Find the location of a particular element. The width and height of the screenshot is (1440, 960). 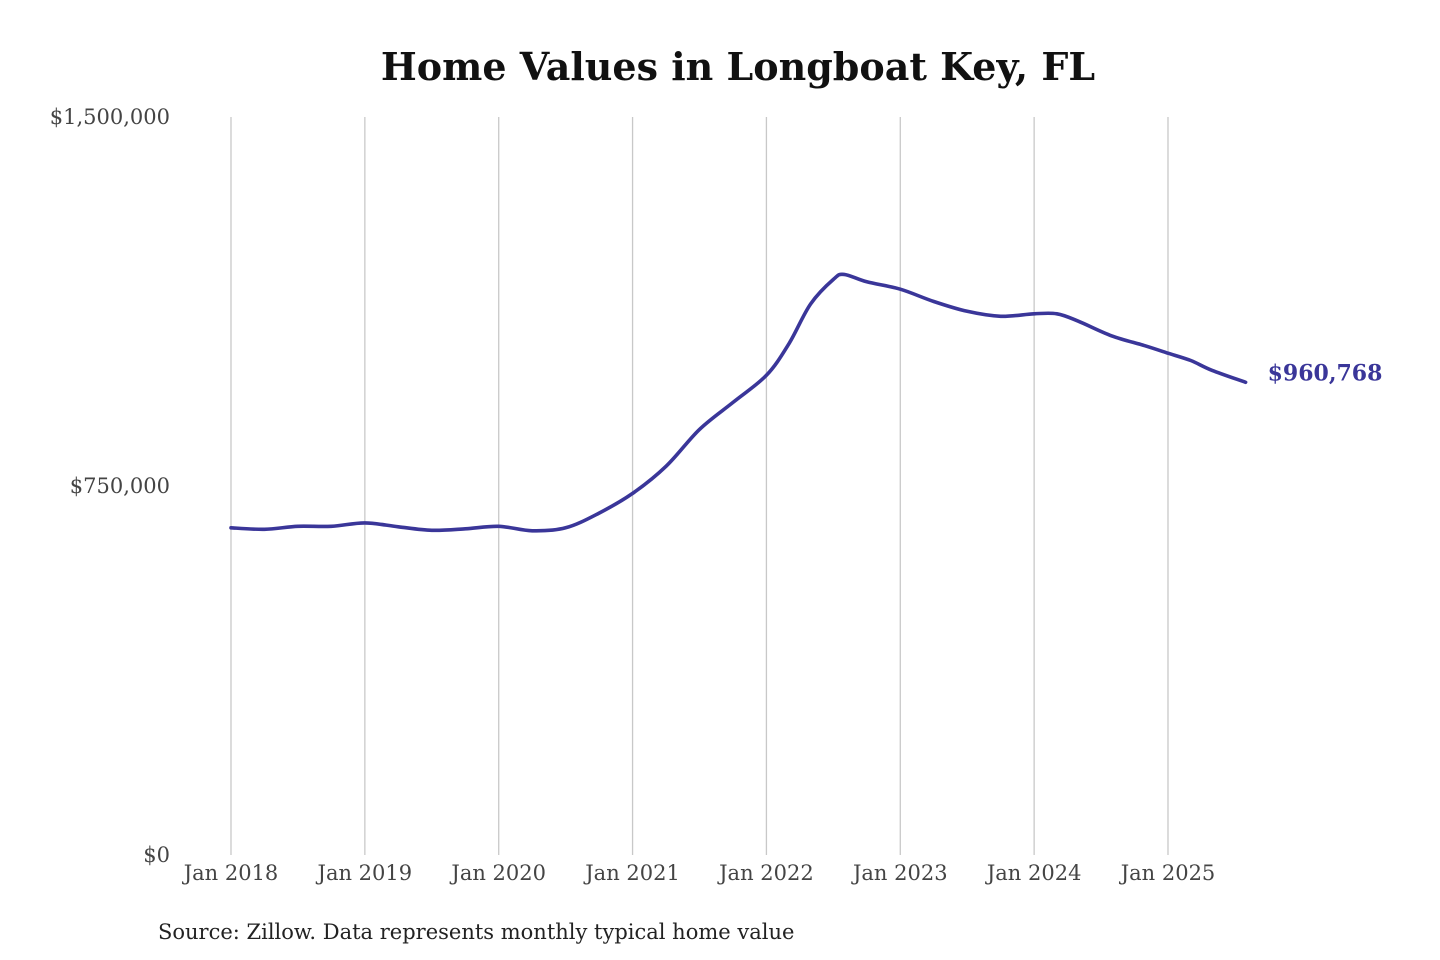

y-tick-label-1: $750,000 is located at coordinates (120, 486).